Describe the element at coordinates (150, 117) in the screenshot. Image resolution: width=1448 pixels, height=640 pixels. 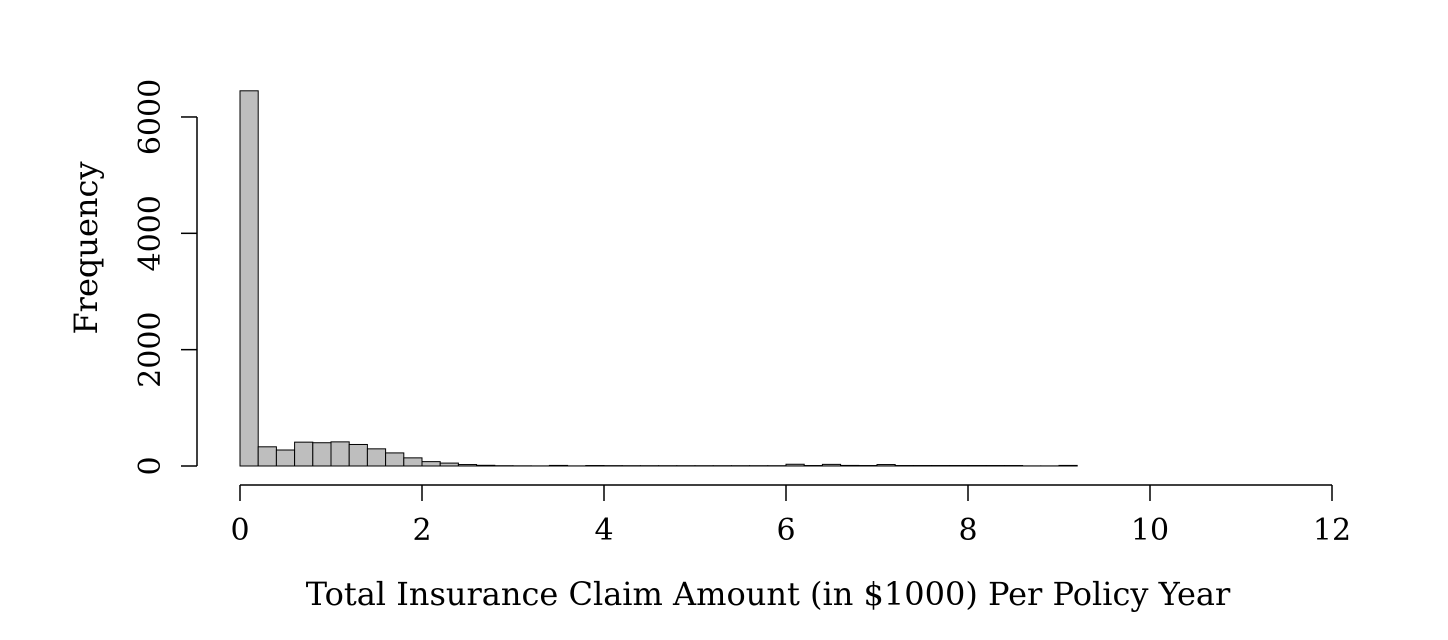
I see `y-tick-label: 6000` at that location.